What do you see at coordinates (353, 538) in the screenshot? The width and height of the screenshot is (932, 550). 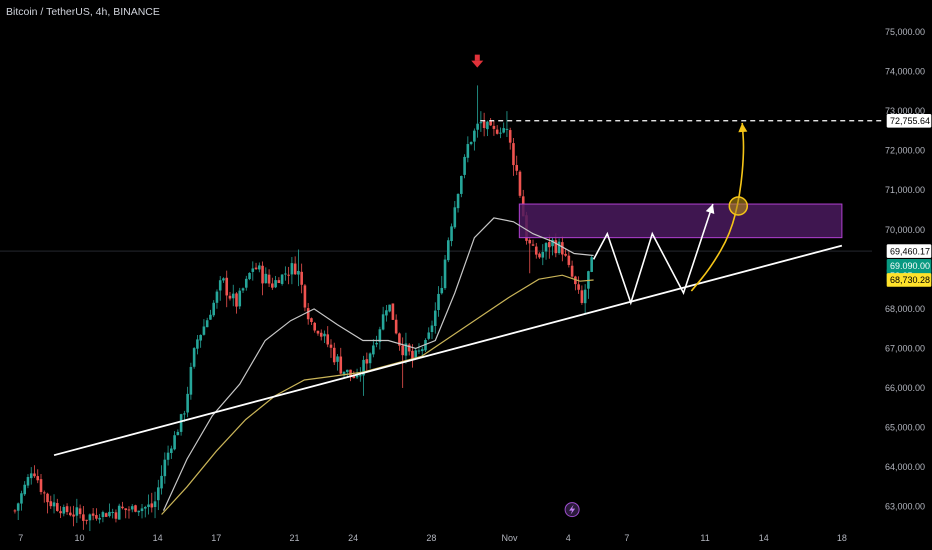 I see `x-tick-label: 24` at bounding box center [353, 538].